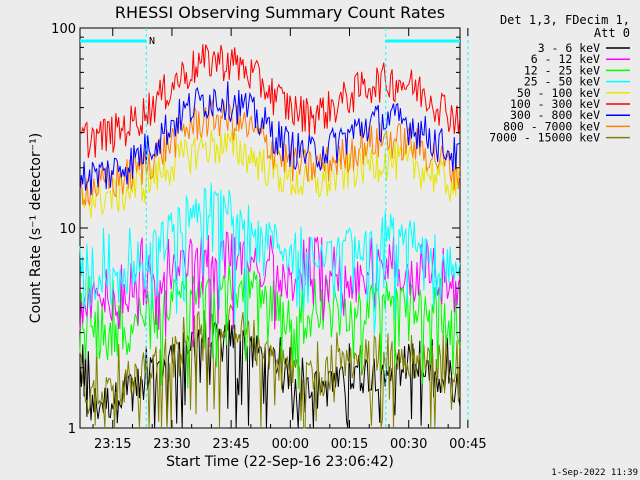 The height and width of the screenshot is (480, 640). Describe the element at coordinates (230, 444) in the screenshot. I see `x-tick-label: 23:45` at that location.